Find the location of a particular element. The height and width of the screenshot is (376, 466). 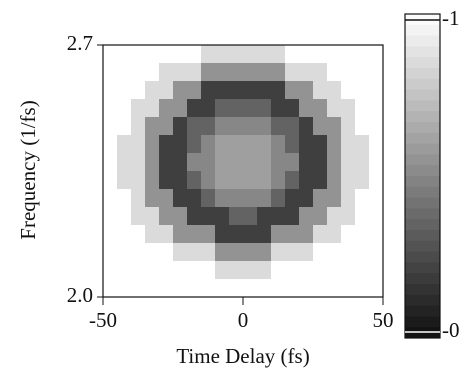

colorbar-frame is located at coordinates (422, 176).